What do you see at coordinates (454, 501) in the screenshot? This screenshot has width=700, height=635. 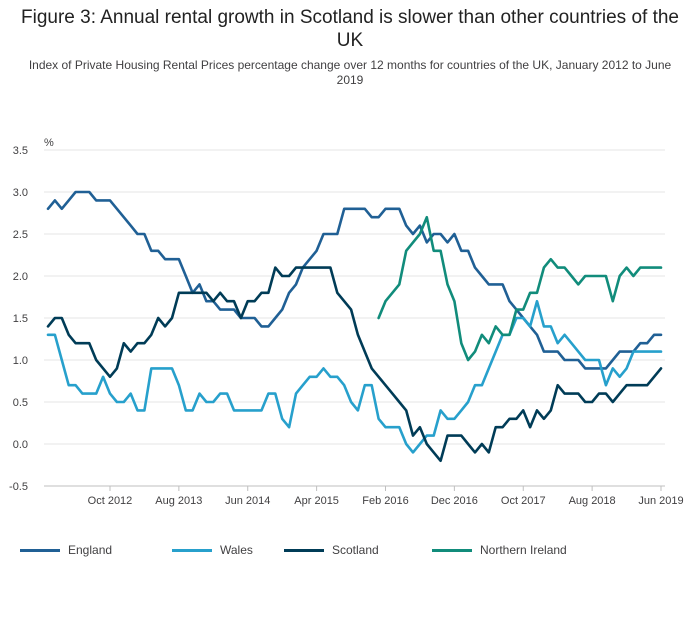 I see `x-tick-label: Dec 2016` at bounding box center [454, 501].